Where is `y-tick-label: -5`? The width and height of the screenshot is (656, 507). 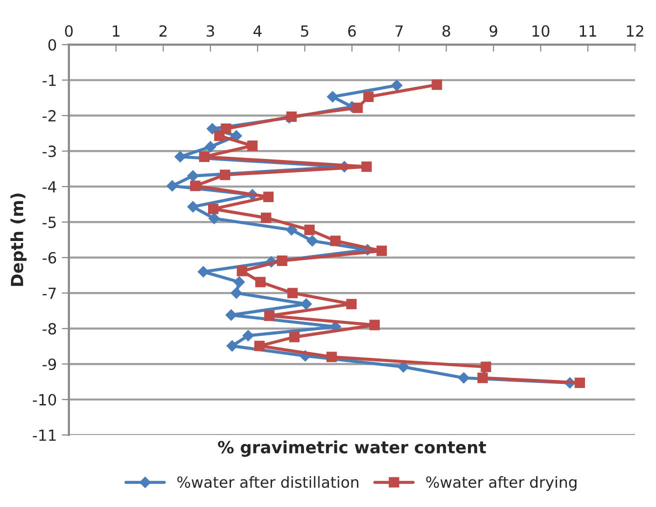 y-tick-label: -5 is located at coordinates (49, 222).